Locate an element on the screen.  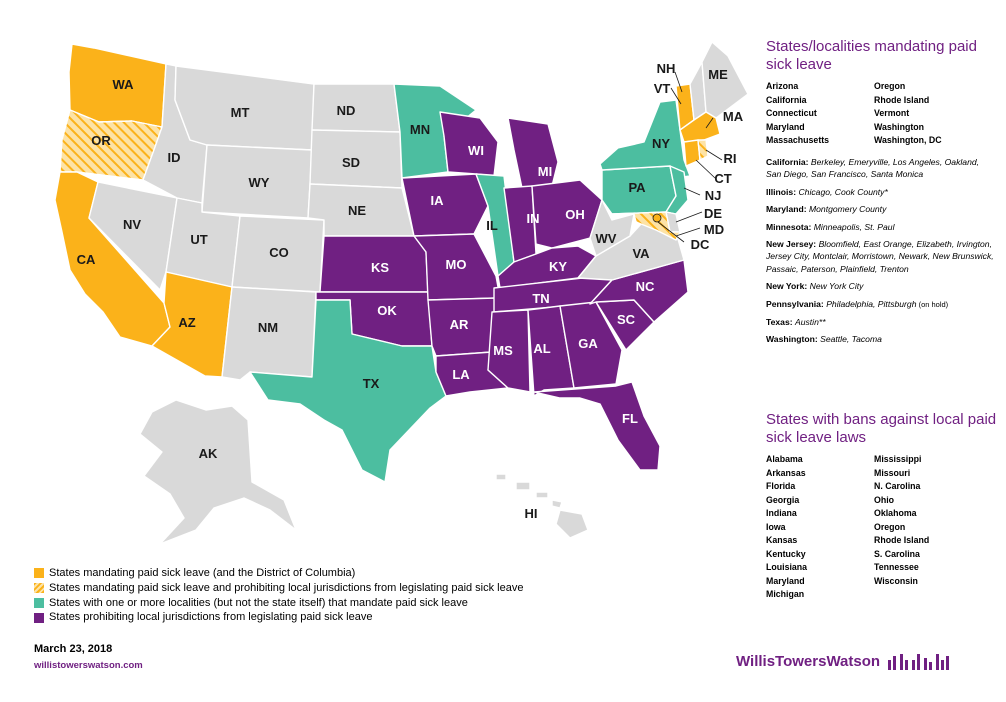
locality-places: Philadelphia, Pittsburgh is located at coordinates (871, 303).